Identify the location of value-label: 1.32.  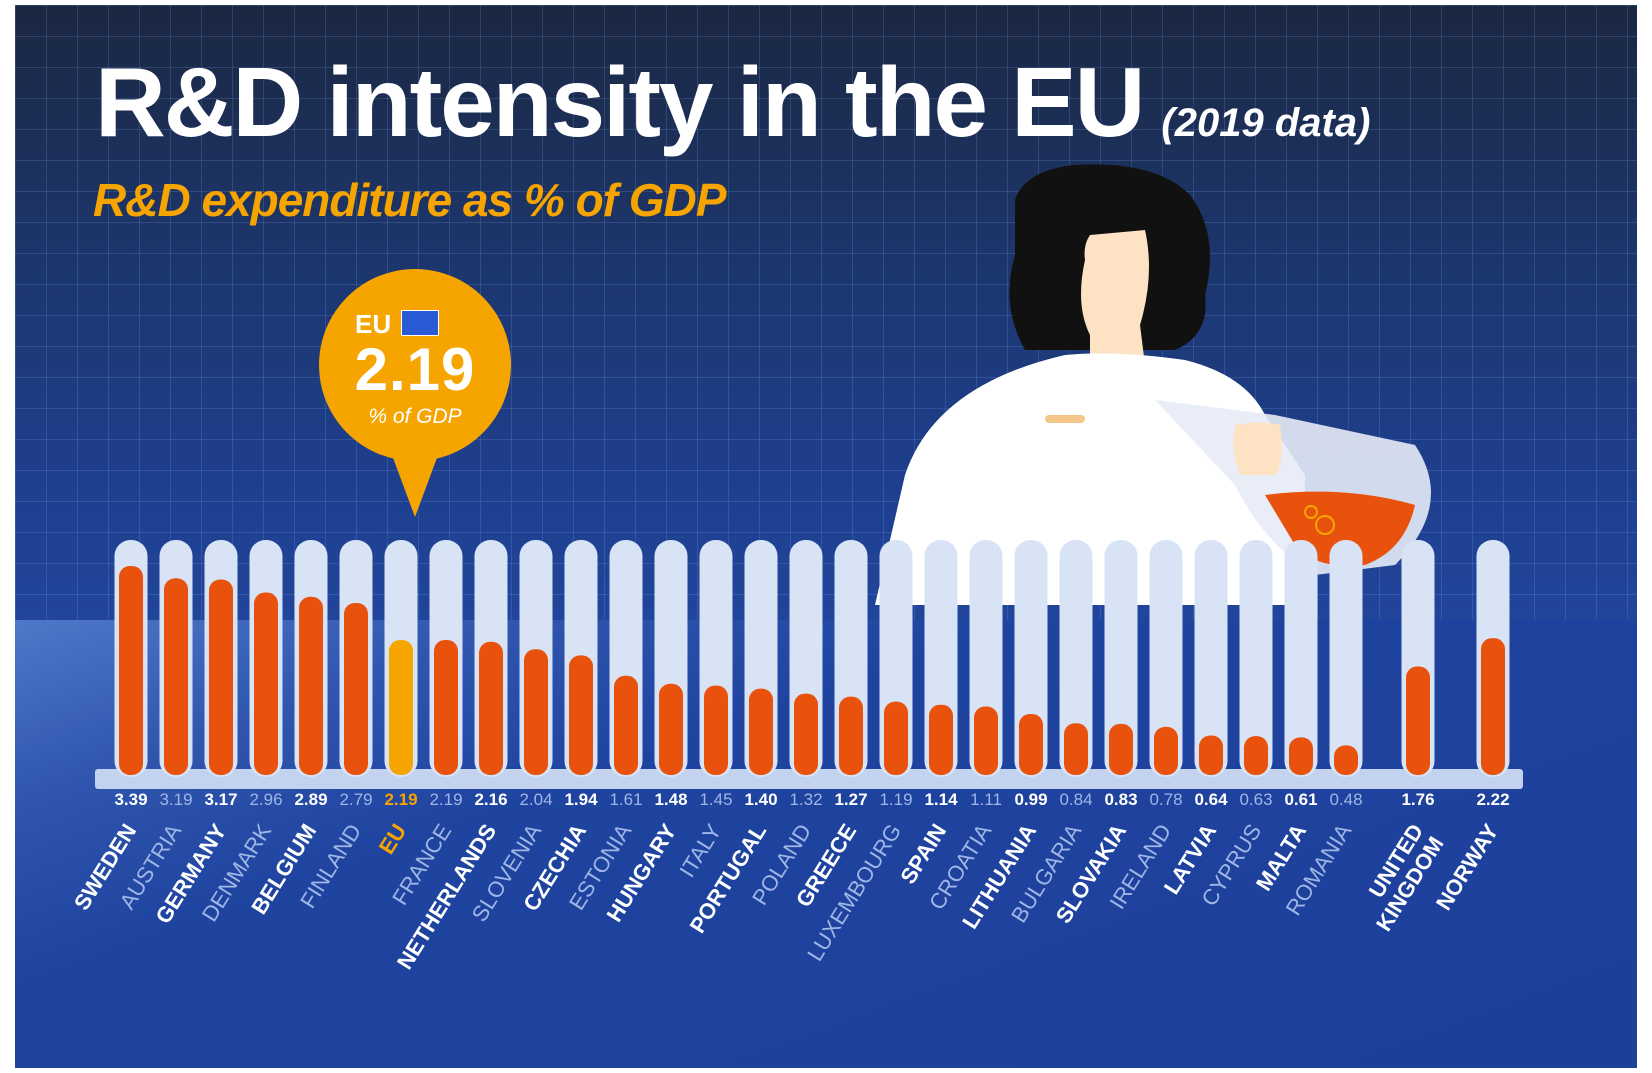
(805, 799).